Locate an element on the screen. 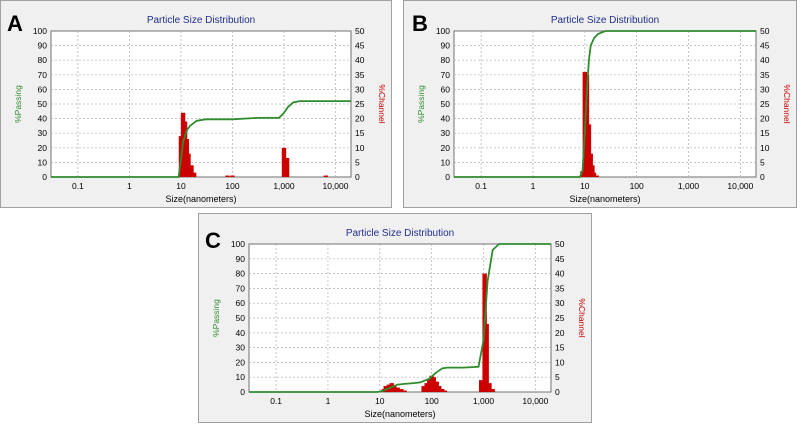 The image size is (800, 427). panel-label-c: C is located at coordinates (213, 240).